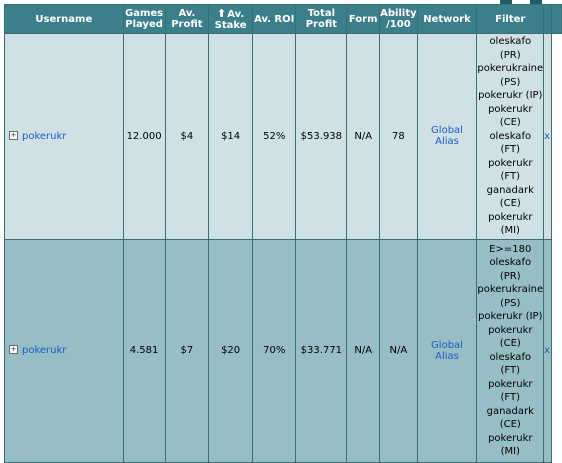  I want to click on col-av-stake: ⬆Av. Stake, so click(230, 19).